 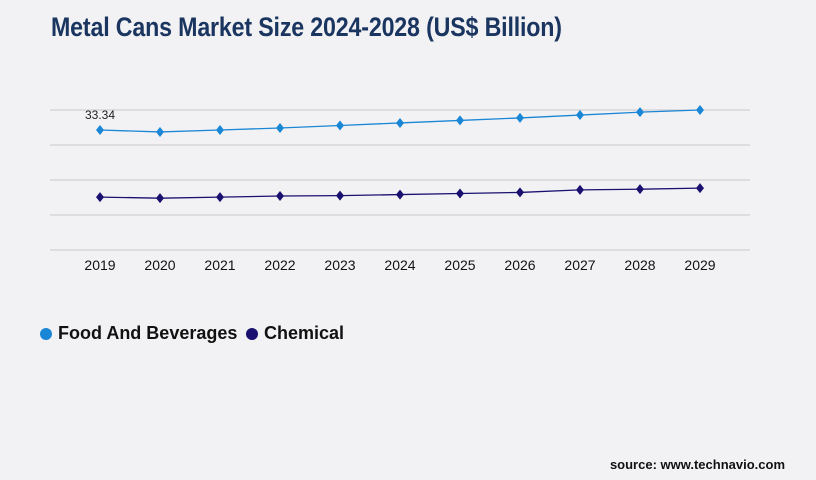 What do you see at coordinates (579, 265) in the screenshot?
I see `x-tick-label: 2027` at bounding box center [579, 265].